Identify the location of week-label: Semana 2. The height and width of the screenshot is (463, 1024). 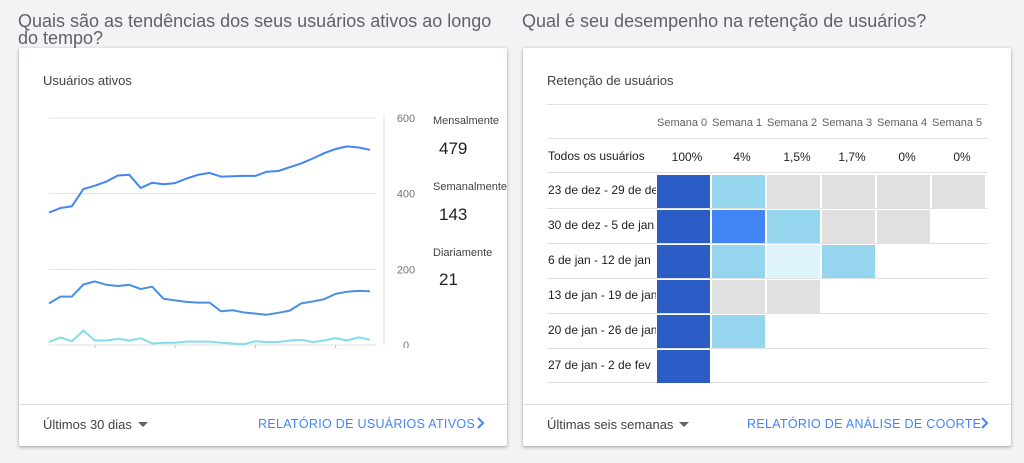
(792, 123).